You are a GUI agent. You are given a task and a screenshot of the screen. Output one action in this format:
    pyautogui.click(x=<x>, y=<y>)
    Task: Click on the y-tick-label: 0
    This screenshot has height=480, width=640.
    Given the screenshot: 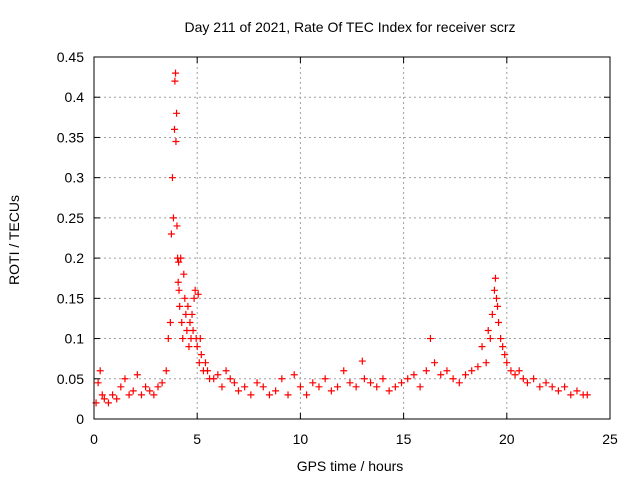 What is the action you would take?
    pyautogui.click(x=80, y=419)
    